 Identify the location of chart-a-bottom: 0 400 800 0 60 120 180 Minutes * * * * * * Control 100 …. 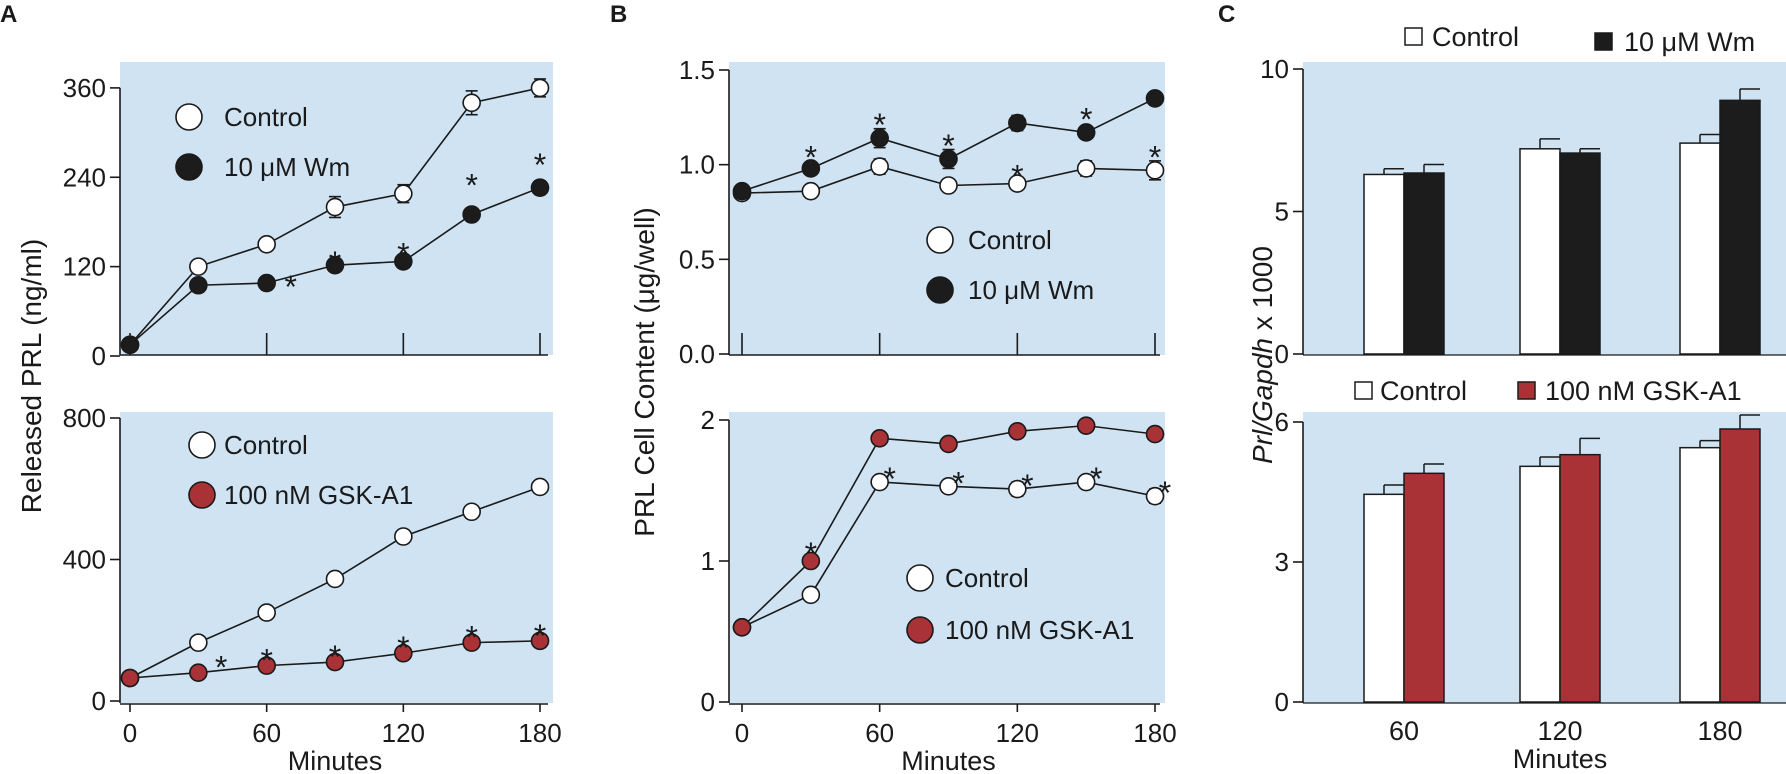
(312, 588).